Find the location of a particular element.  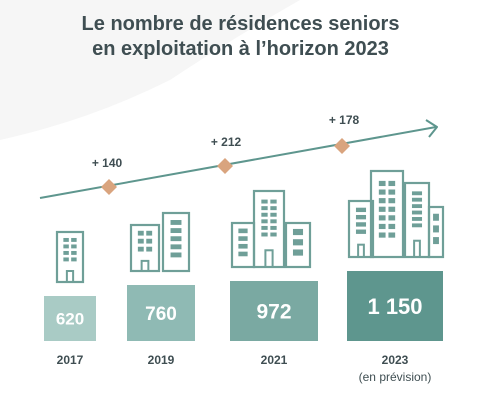

increment-label: + 212 is located at coordinates (226, 142).